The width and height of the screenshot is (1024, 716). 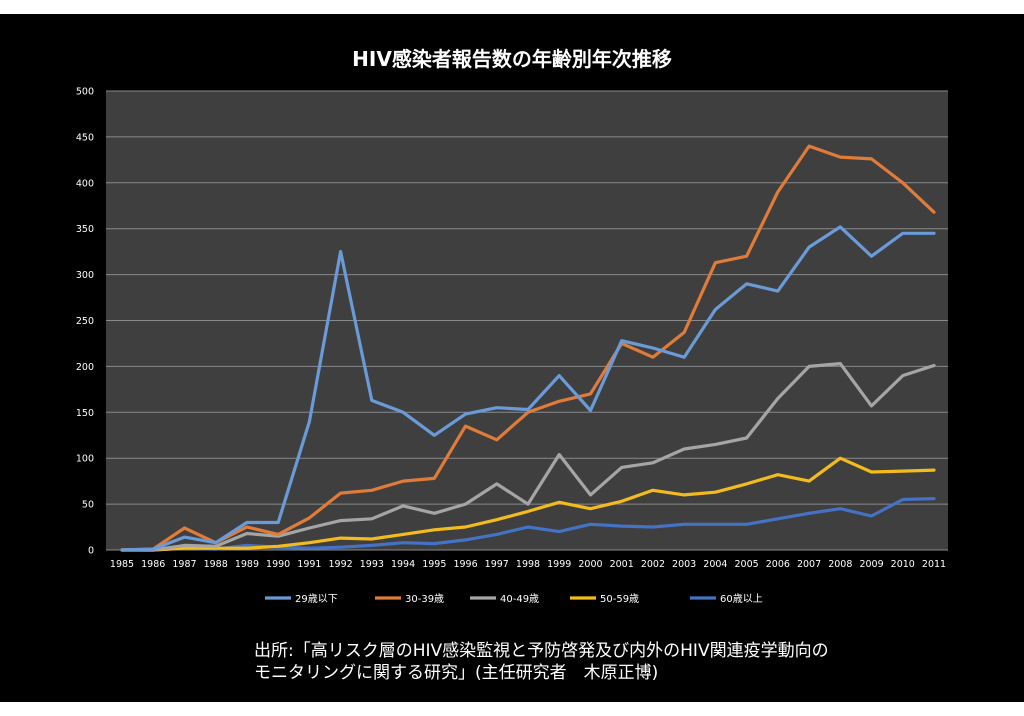 I want to click on x-tick-label: 1987, so click(x=184, y=564).